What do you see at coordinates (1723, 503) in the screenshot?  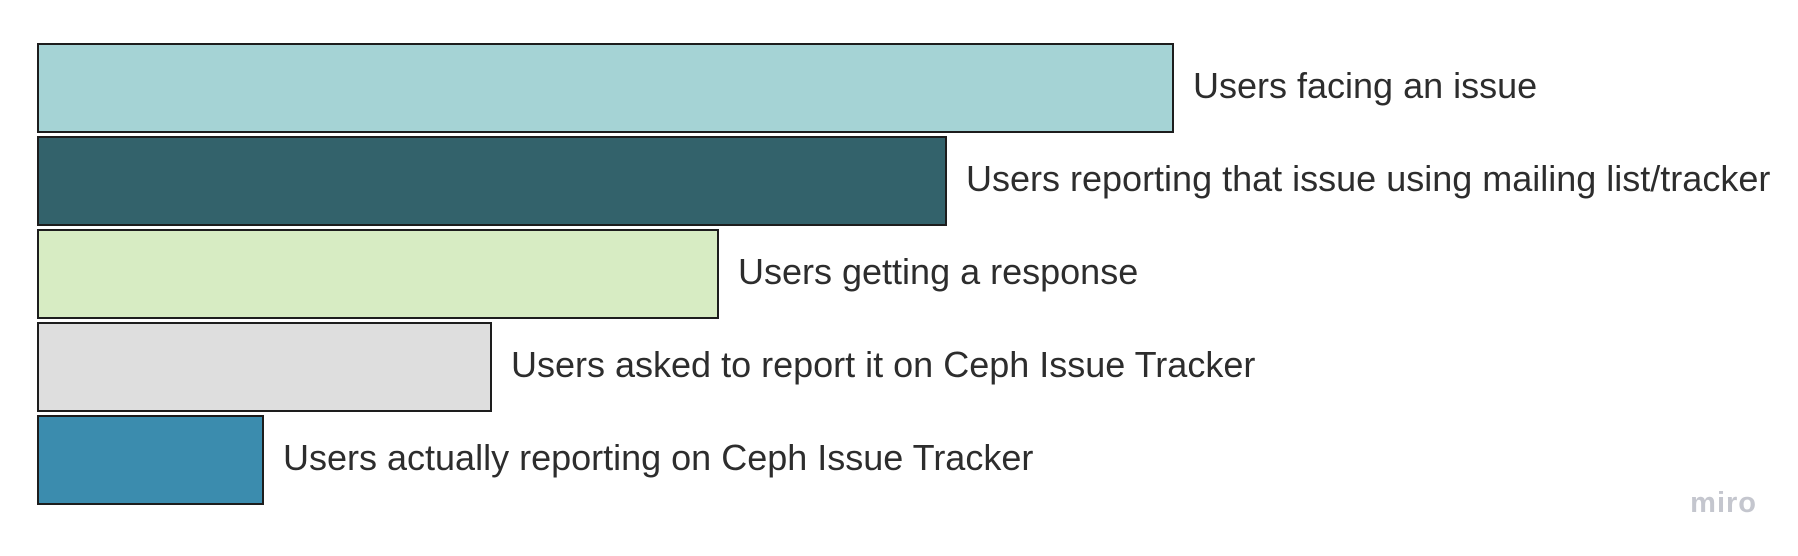 I see `miro-watermark-logo: miro` at bounding box center [1723, 503].